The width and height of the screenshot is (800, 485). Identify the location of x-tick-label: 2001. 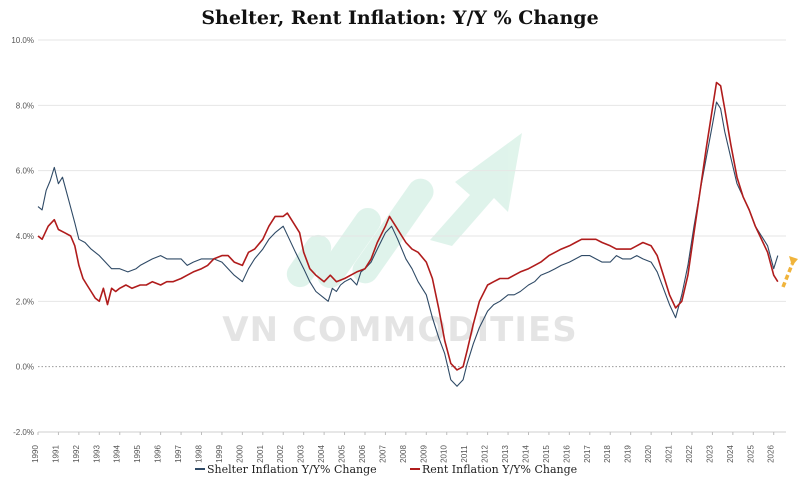
(260, 454).